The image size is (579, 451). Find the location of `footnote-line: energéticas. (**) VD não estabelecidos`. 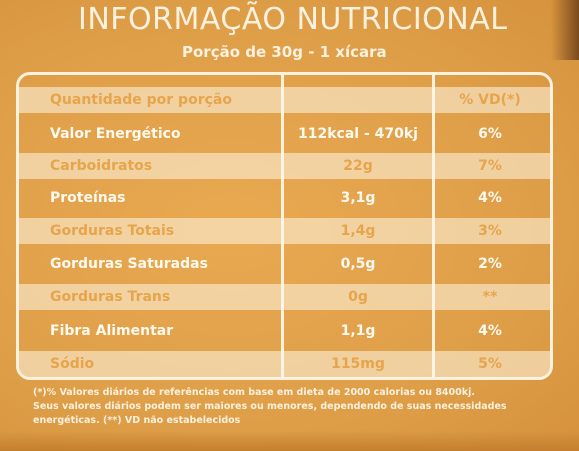

footnote-line: energéticas. (**) VD não estabelecidos is located at coordinates (137, 420).